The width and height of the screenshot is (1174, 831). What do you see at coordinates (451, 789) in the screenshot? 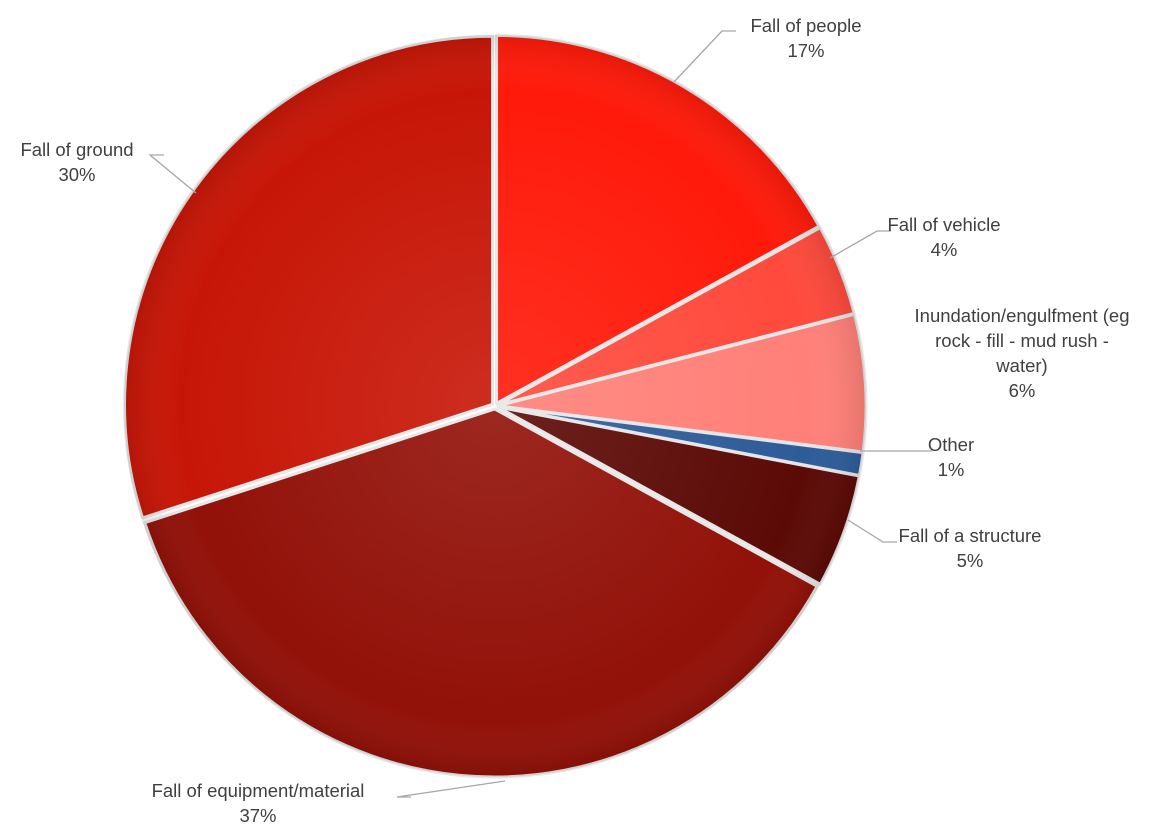
I see `leader-line-fall-of-equipment-material` at bounding box center [451, 789].